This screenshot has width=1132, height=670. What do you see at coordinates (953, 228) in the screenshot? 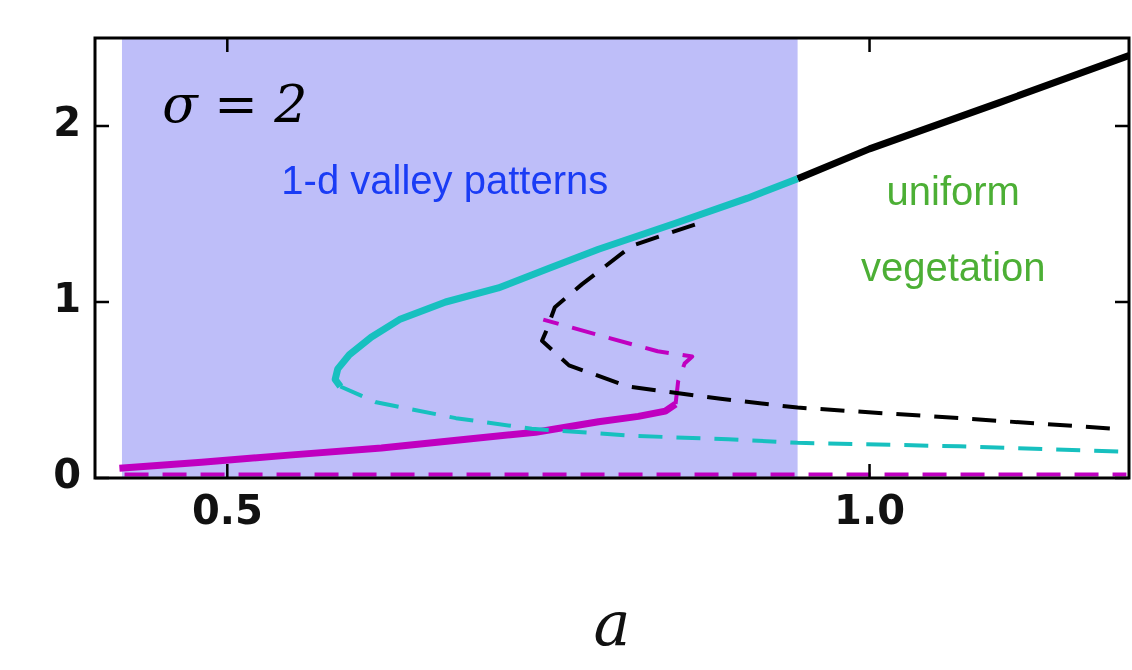
I see `annotation: uniform vegetation` at bounding box center [953, 228].